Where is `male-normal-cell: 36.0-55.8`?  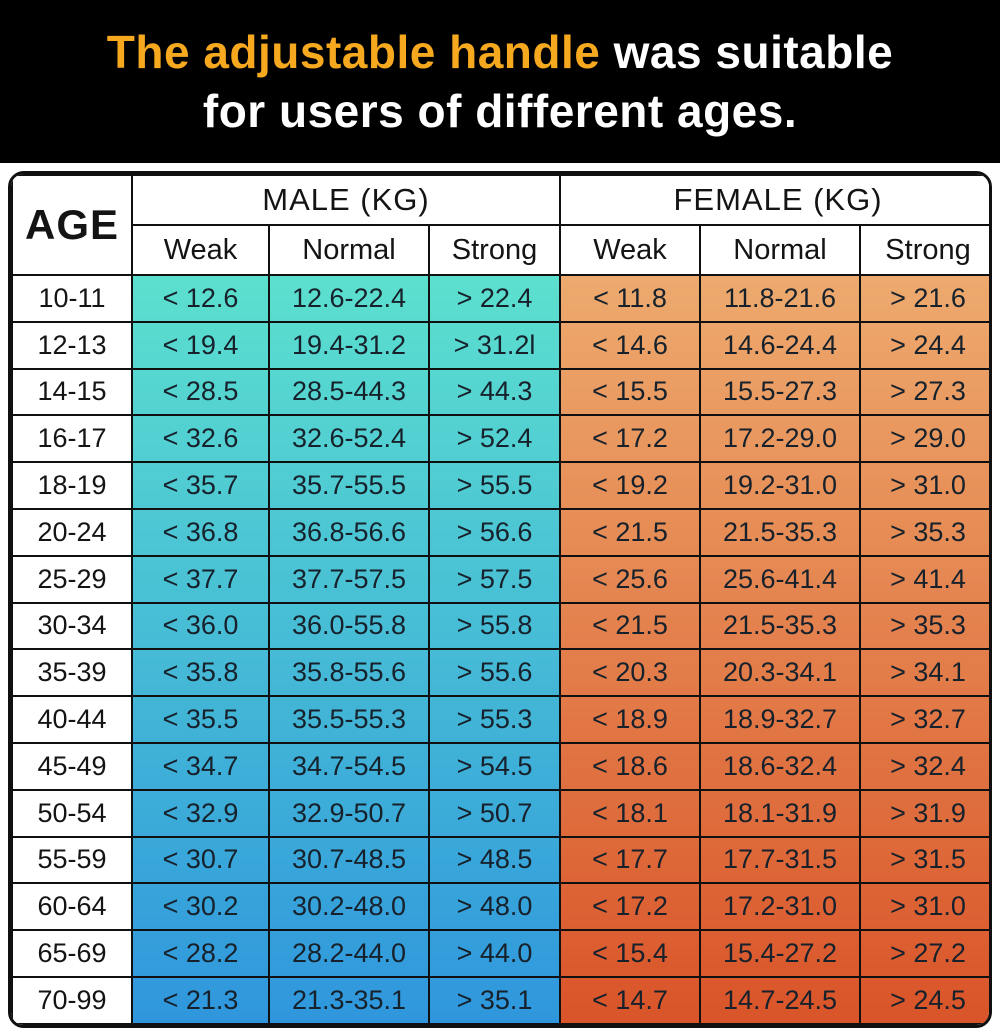 male-normal-cell: 36.0-55.8 is located at coordinates (349, 626).